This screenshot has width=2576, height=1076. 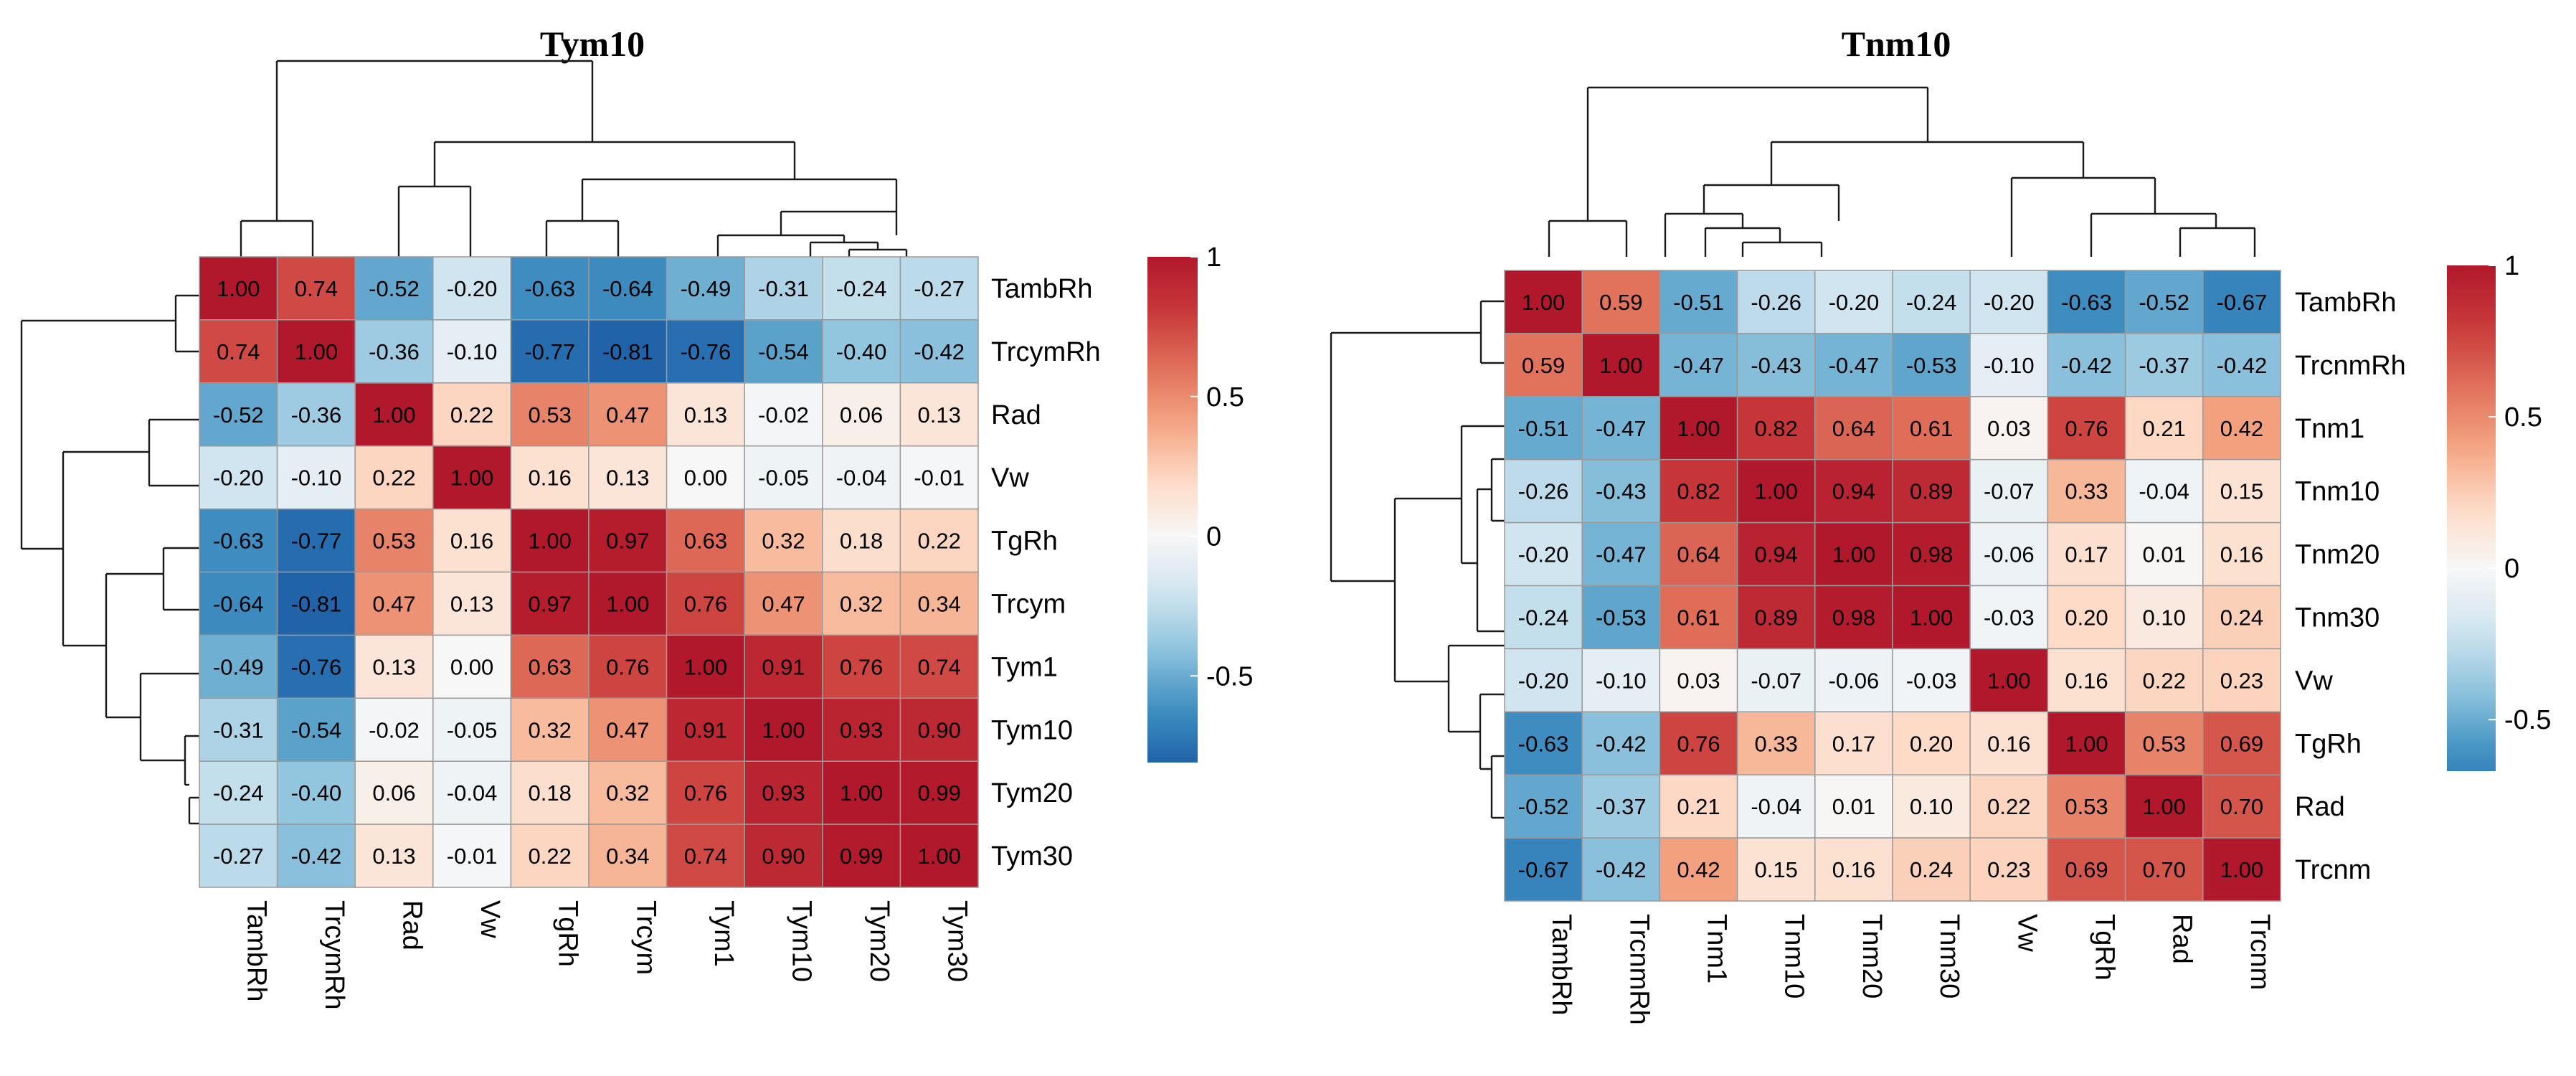 What do you see at coordinates (939, 478) in the screenshot?
I see `cell-value-label: -0.01` at bounding box center [939, 478].